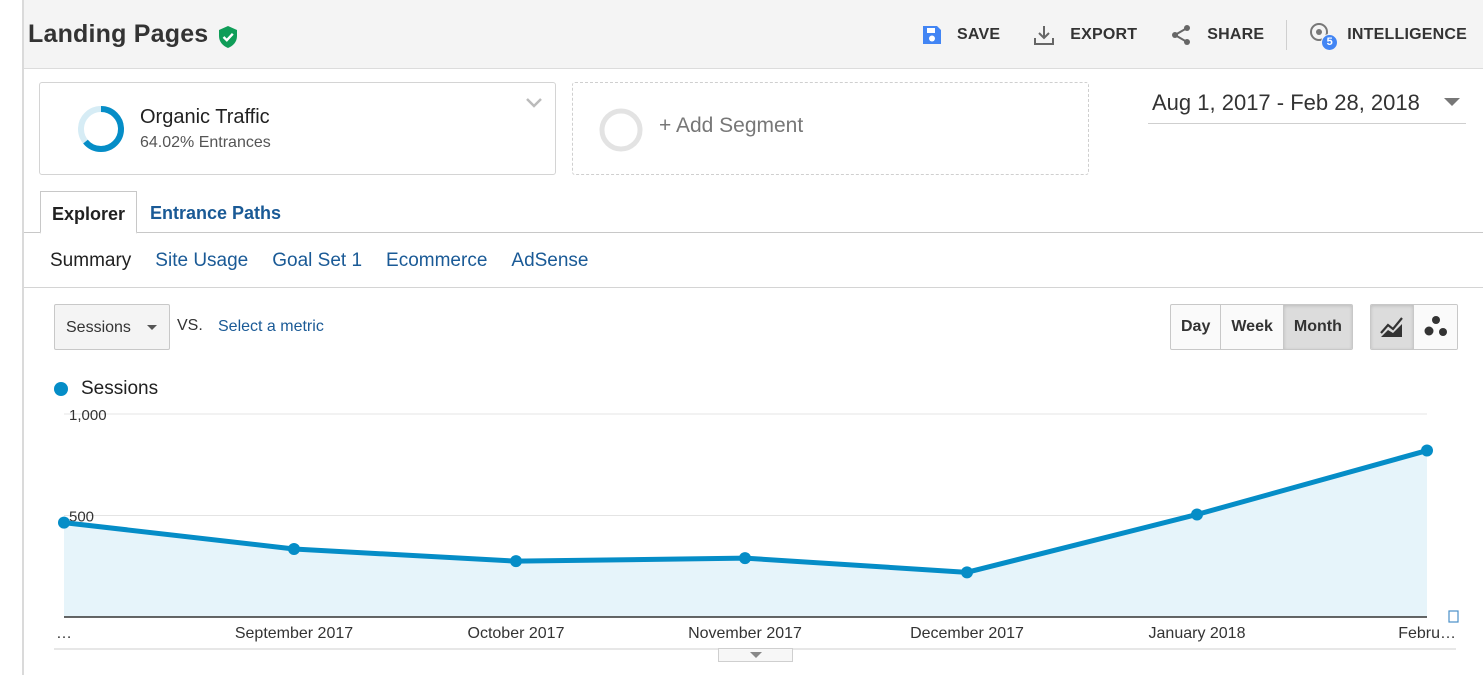 The width and height of the screenshot is (1483, 675). Describe the element at coordinates (534, 103) in the screenshot. I see `chevron-down-icon` at that location.